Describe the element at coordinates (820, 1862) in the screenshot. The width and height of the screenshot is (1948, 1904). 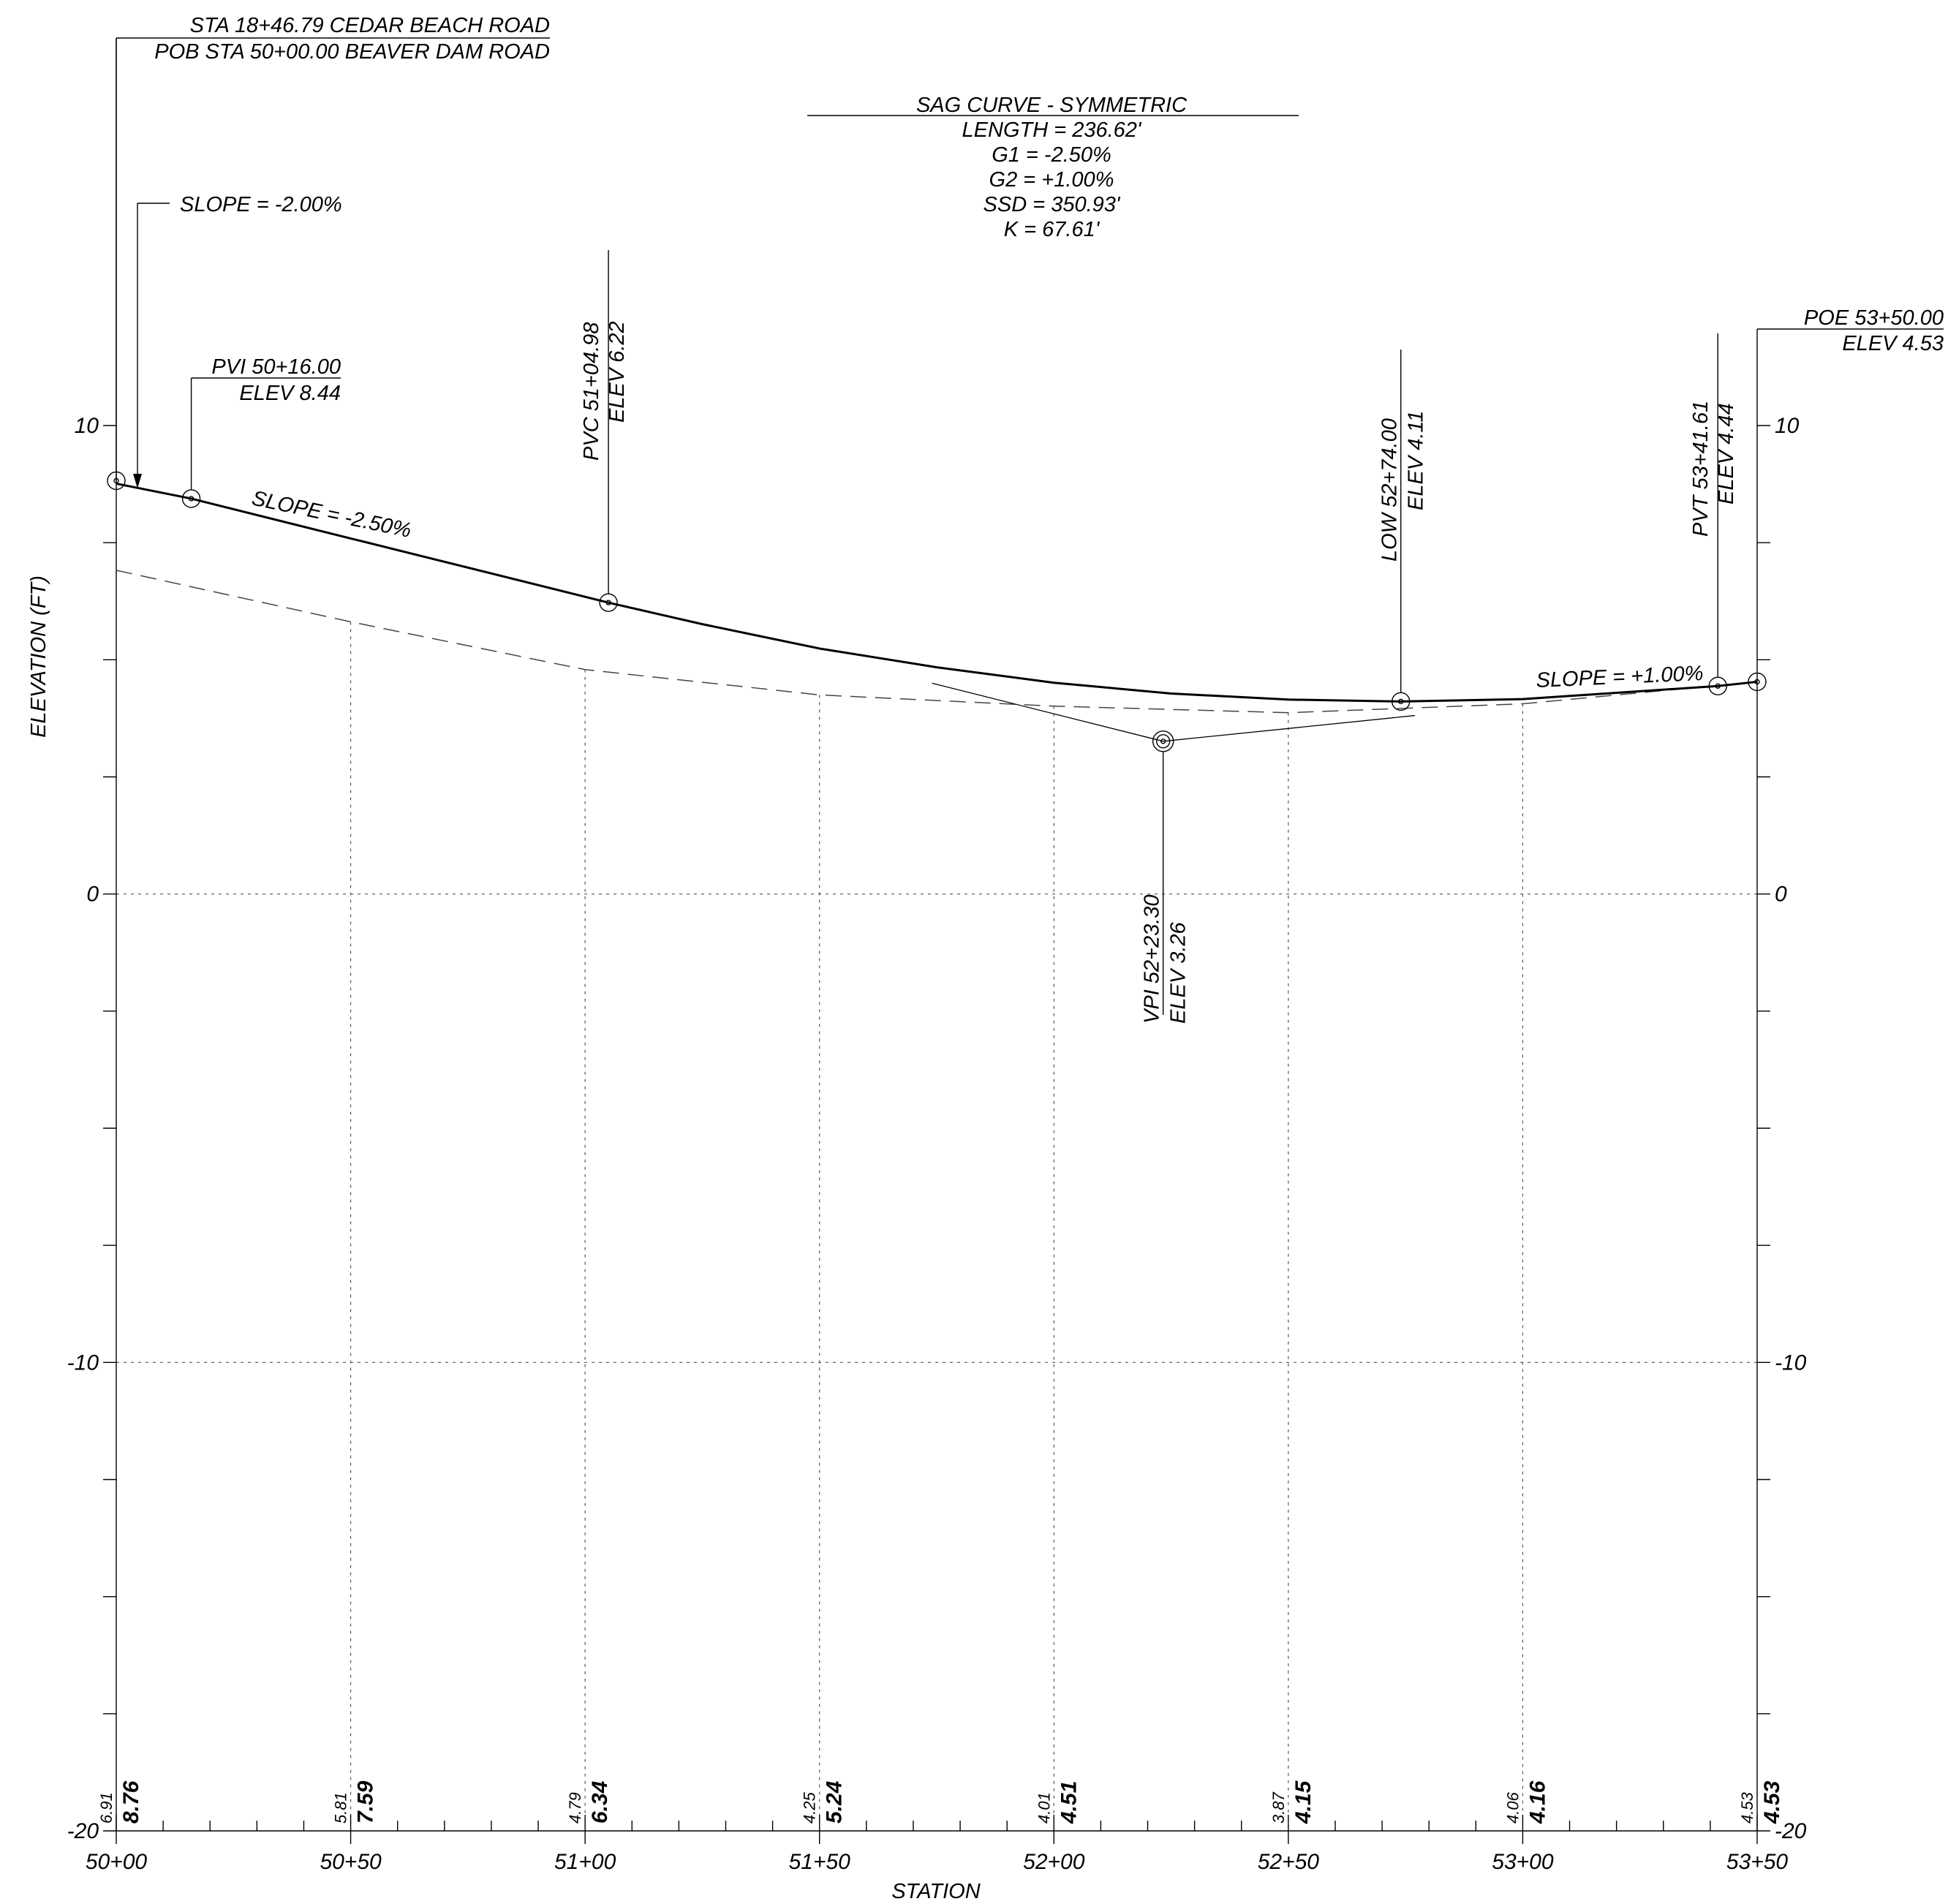
I see `x-tick-label: 51+50` at that location.